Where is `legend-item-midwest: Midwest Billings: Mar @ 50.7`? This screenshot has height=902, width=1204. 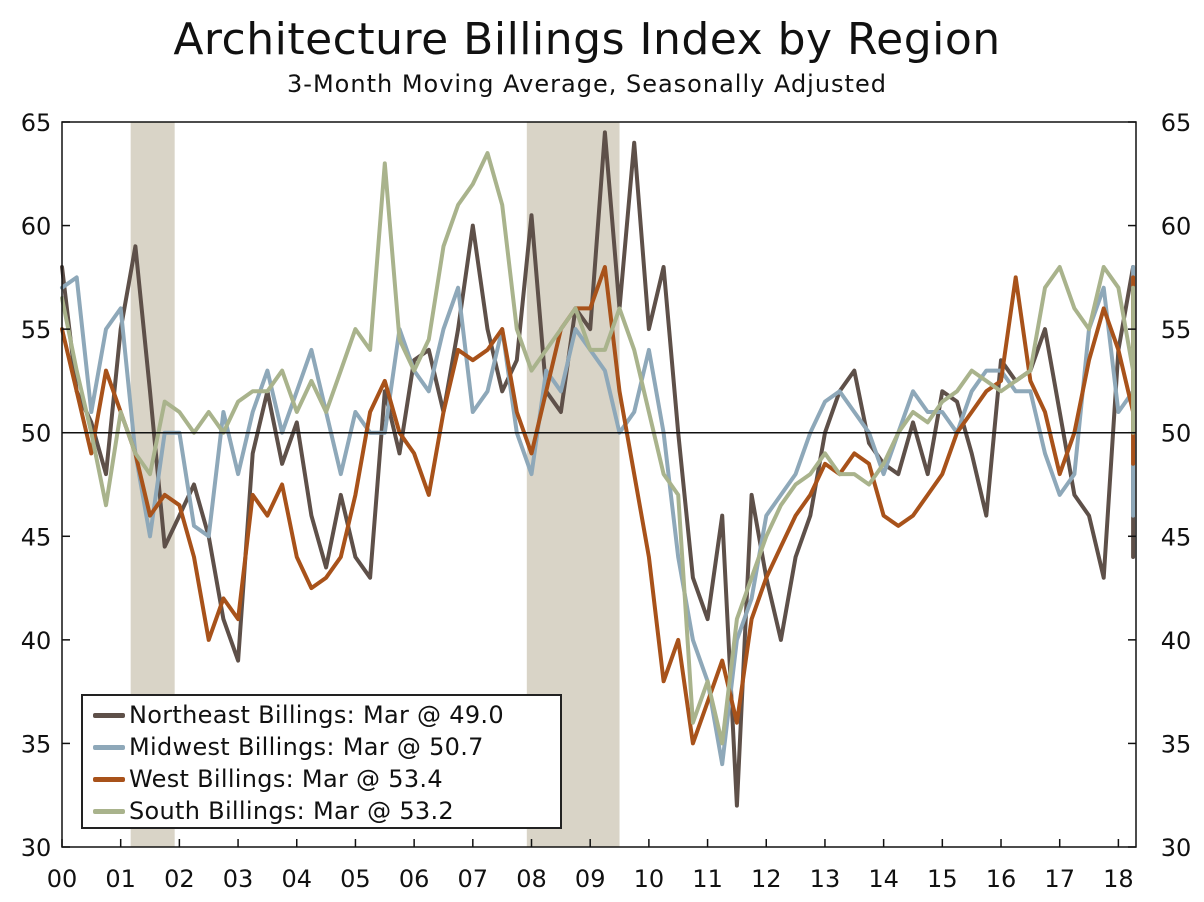
legend-item-midwest: Midwest Billings: Mar @ 50.7 is located at coordinates (326, 747).